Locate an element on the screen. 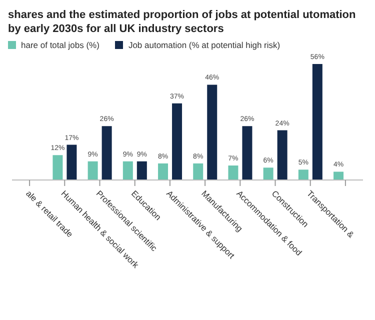 The width and height of the screenshot is (375, 320). chart-title: shares and the estimated proportion of jobs at potential utomation by early 2030s for all UK industry sectors is located at coordinates (182, 22).